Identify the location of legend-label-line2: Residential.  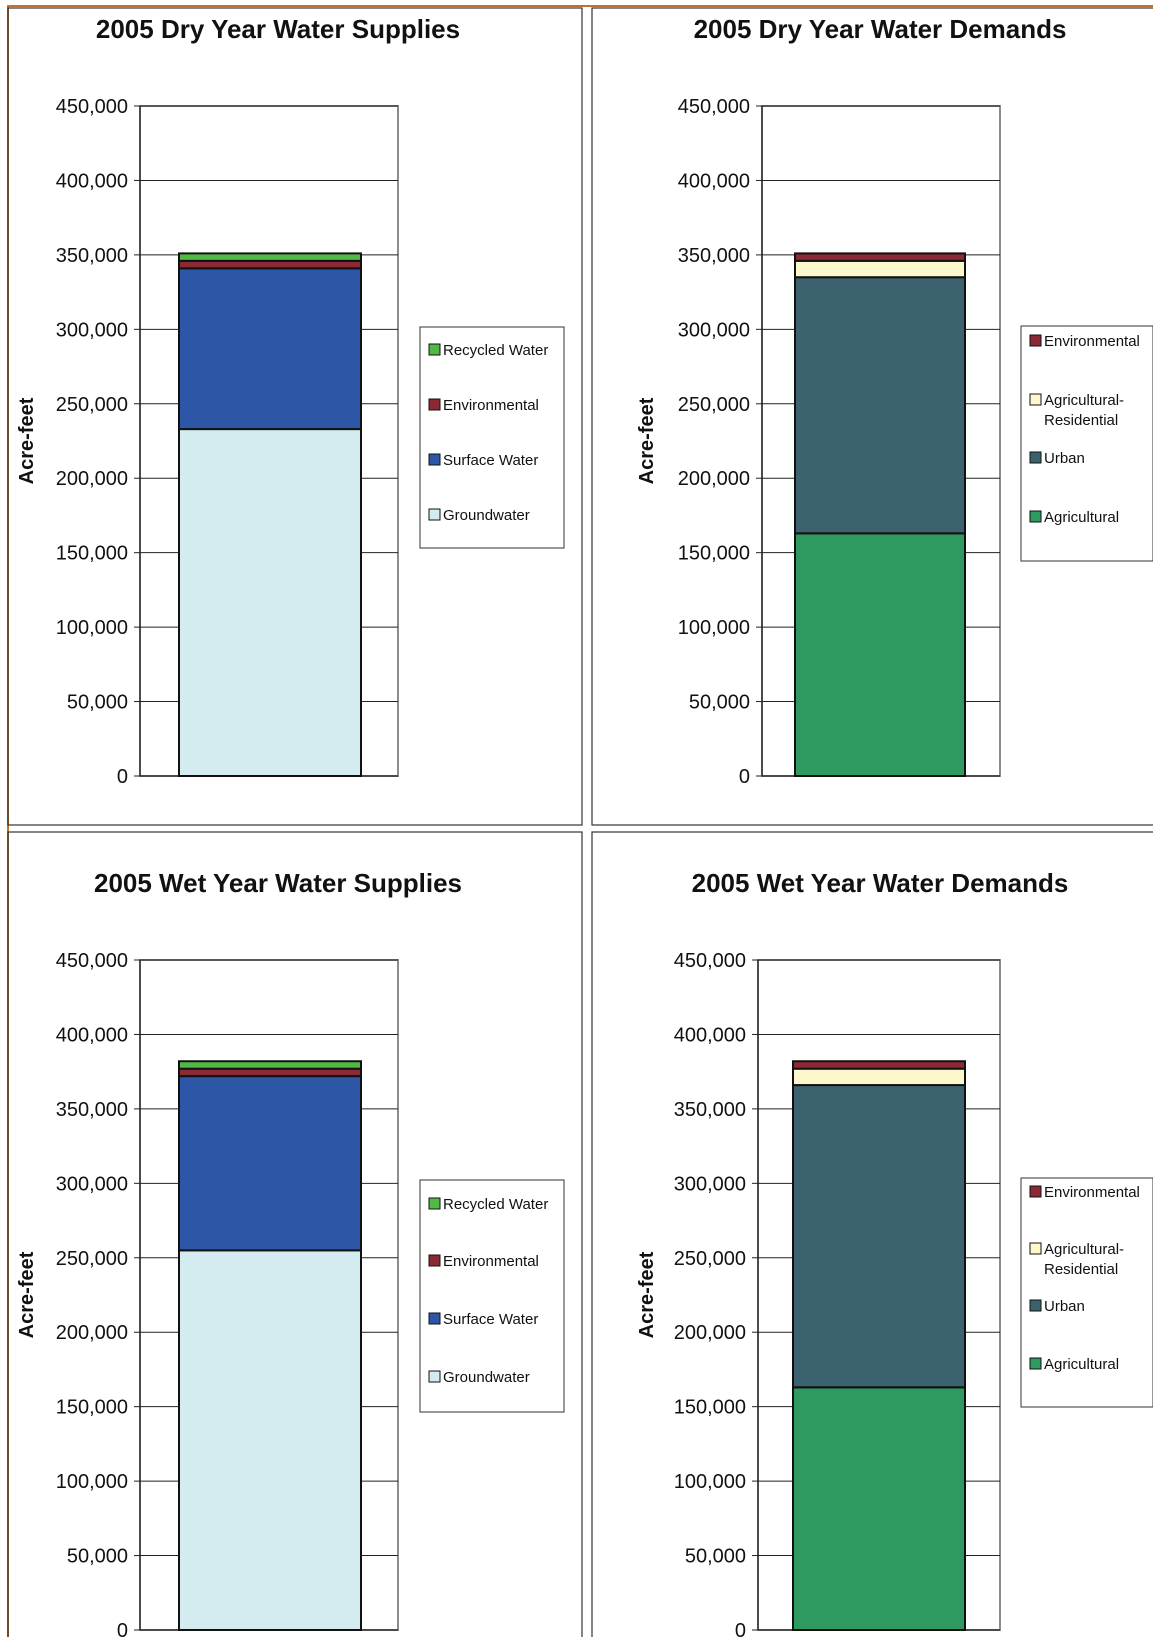
(1081, 420).